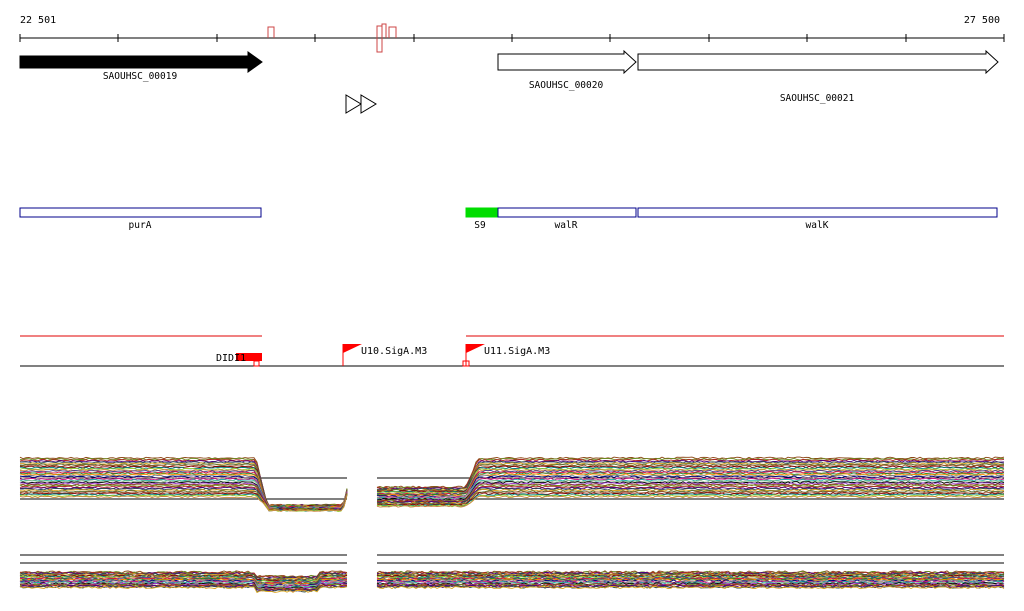 This screenshot has width=1024, height=611. What do you see at coordinates (817, 212) in the screenshot?
I see `annotation-box-walk` at bounding box center [817, 212].